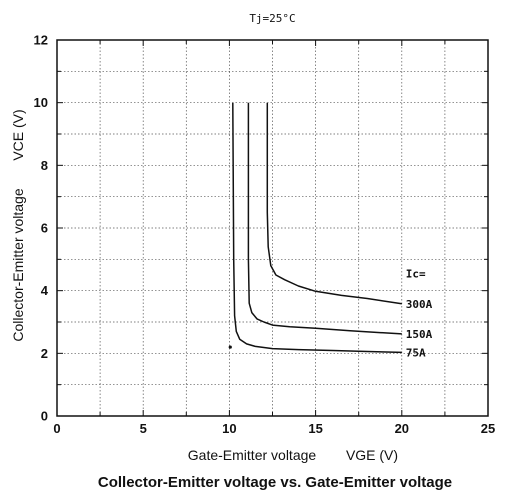 This screenshot has width=531, height=493. I want to click on series-label-150a: 150A, so click(419, 334).